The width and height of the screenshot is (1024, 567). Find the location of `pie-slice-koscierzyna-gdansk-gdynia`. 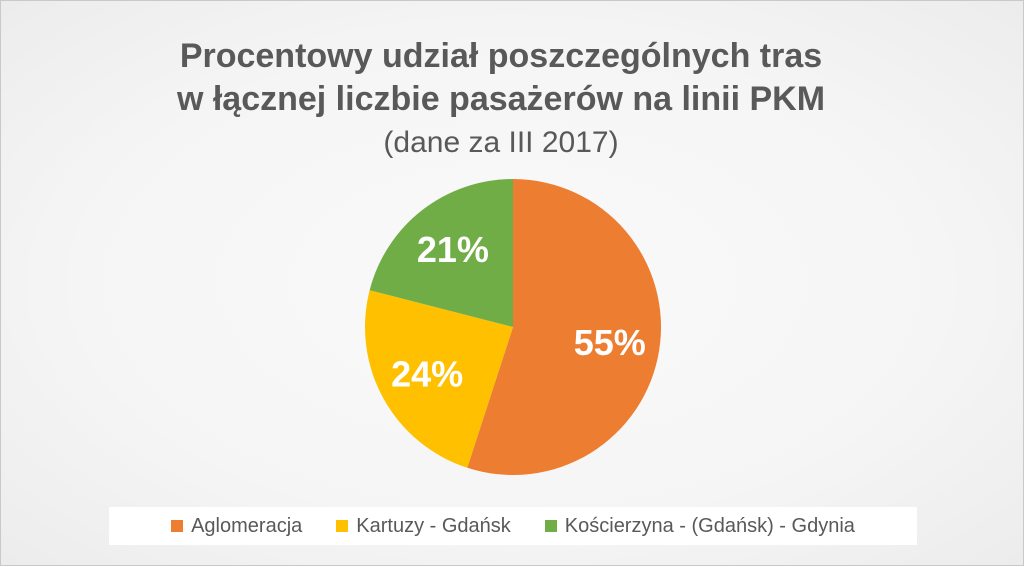

pie-slice-koscierzyna-gdansk-gdynia is located at coordinates (441, 253).